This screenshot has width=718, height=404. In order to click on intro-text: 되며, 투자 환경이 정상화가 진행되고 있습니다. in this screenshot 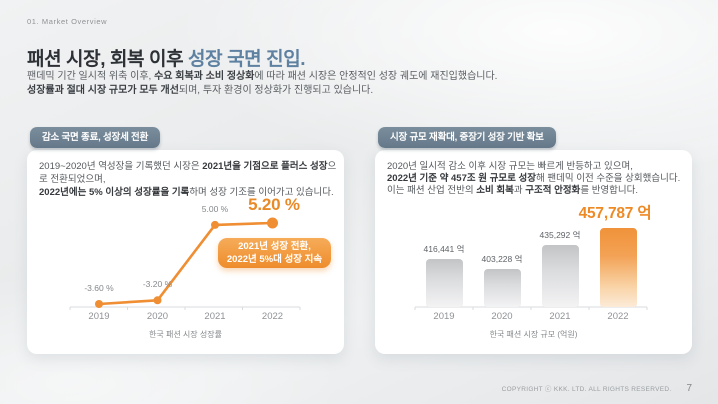, I will do `click(276, 90)`.